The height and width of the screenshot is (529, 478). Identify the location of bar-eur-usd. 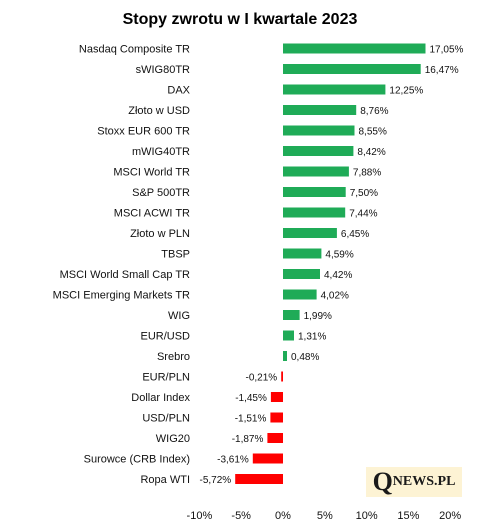
(288, 335).